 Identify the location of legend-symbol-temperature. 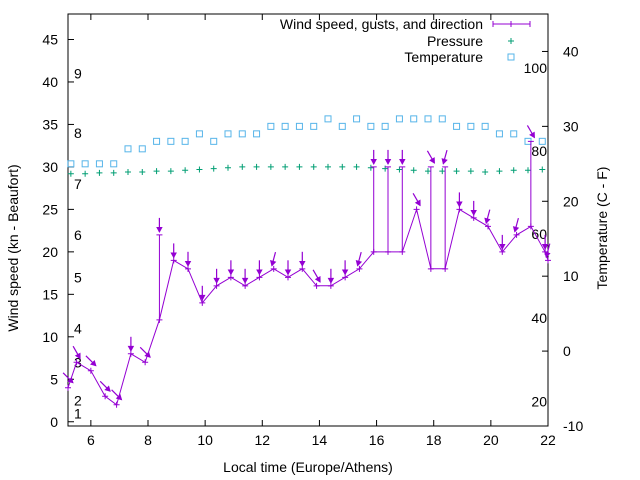
(511, 57).